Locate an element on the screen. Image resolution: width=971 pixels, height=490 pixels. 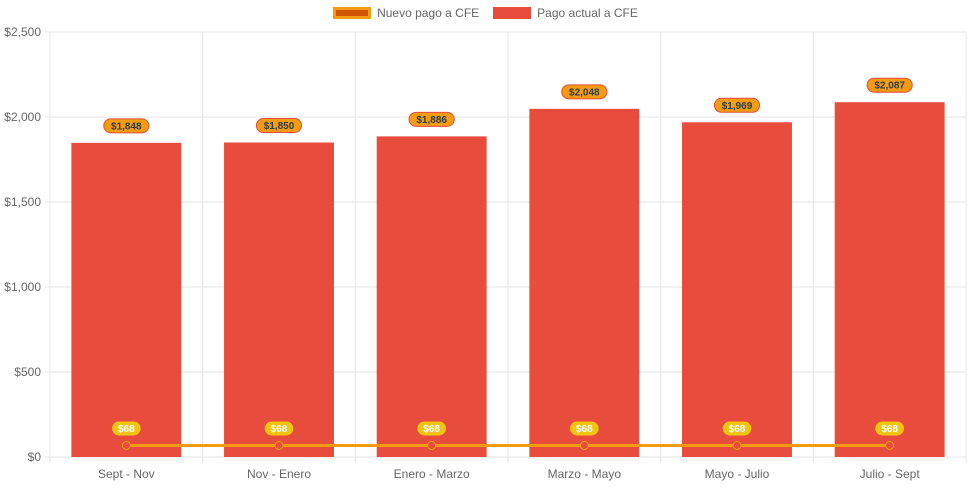
legend-item-nuevo-pago: Nuevo pago a CFE is located at coordinates (406, 13).